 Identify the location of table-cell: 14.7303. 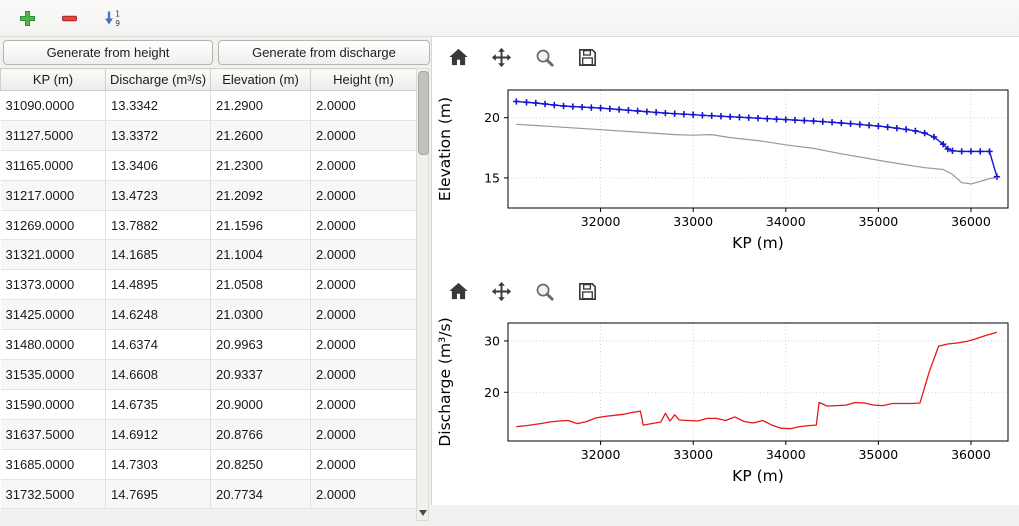
(158, 464).